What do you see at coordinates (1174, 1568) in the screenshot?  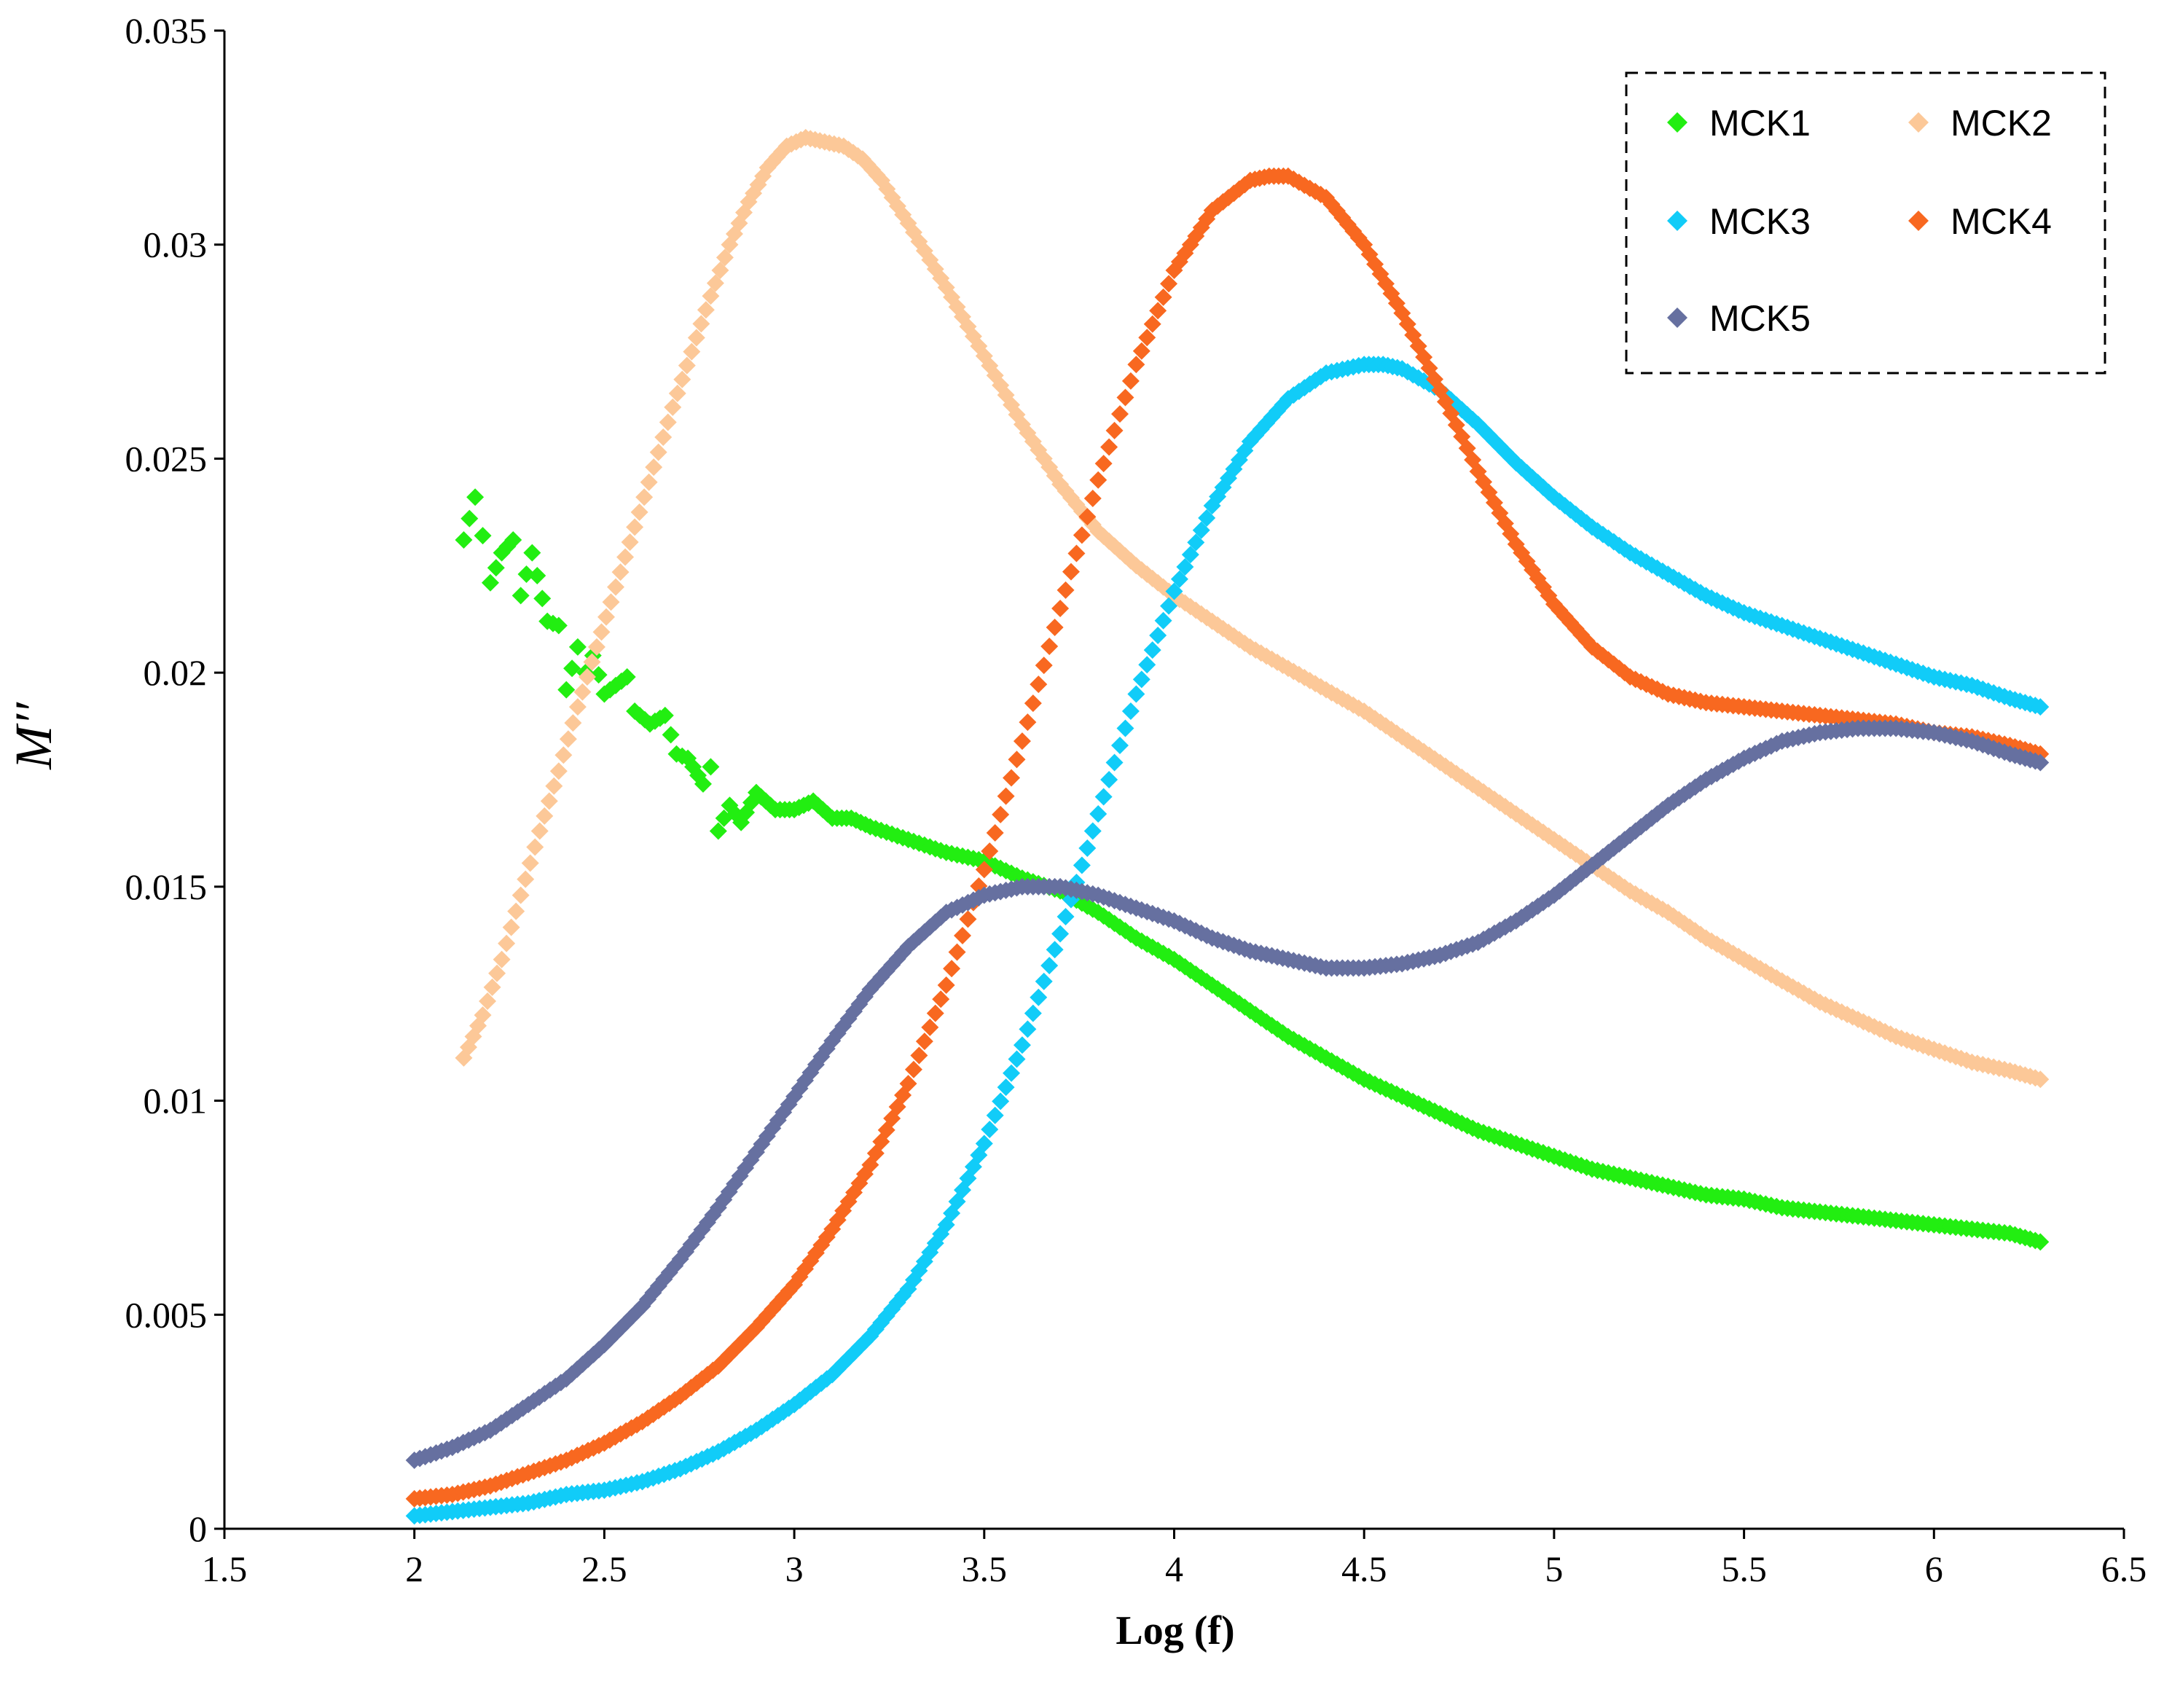 I see `x-tick-label: 4` at bounding box center [1174, 1568].